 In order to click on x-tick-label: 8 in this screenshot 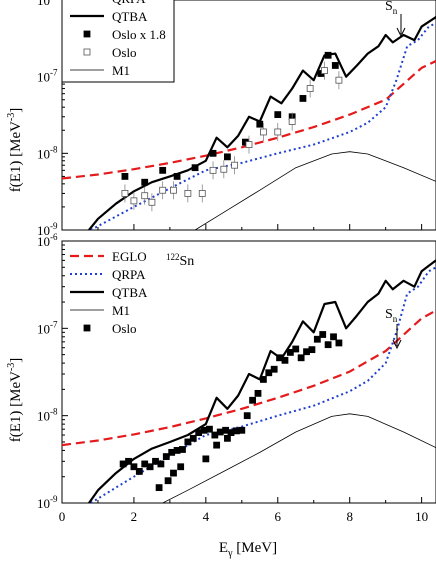, I will do `click(349, 516)`.